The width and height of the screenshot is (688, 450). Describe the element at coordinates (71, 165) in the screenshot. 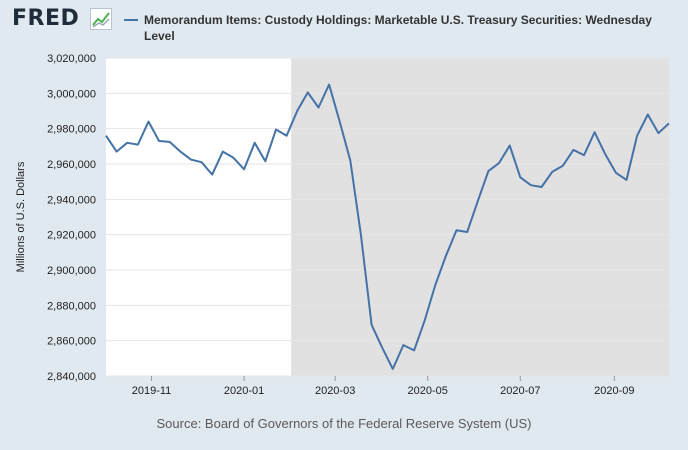

I see `y-tick-label: 2,960,000` at that location.